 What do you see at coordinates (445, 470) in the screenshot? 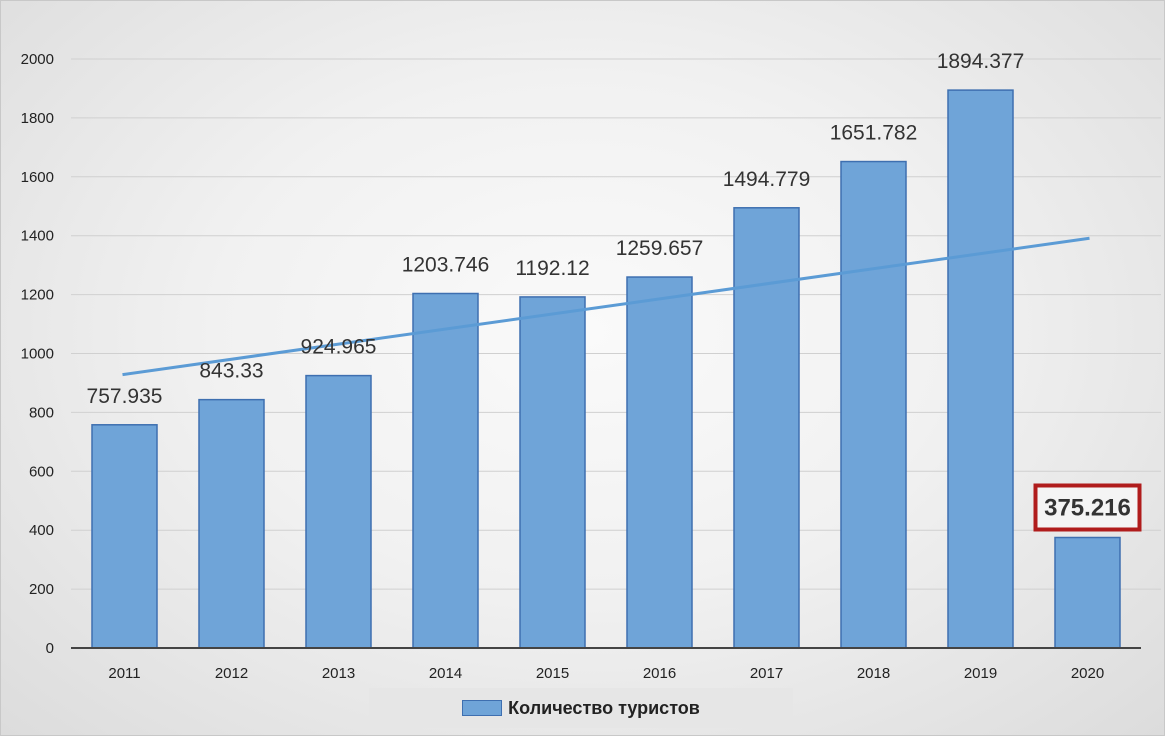
I see `bar-2014` at bounding box center [445, 470].